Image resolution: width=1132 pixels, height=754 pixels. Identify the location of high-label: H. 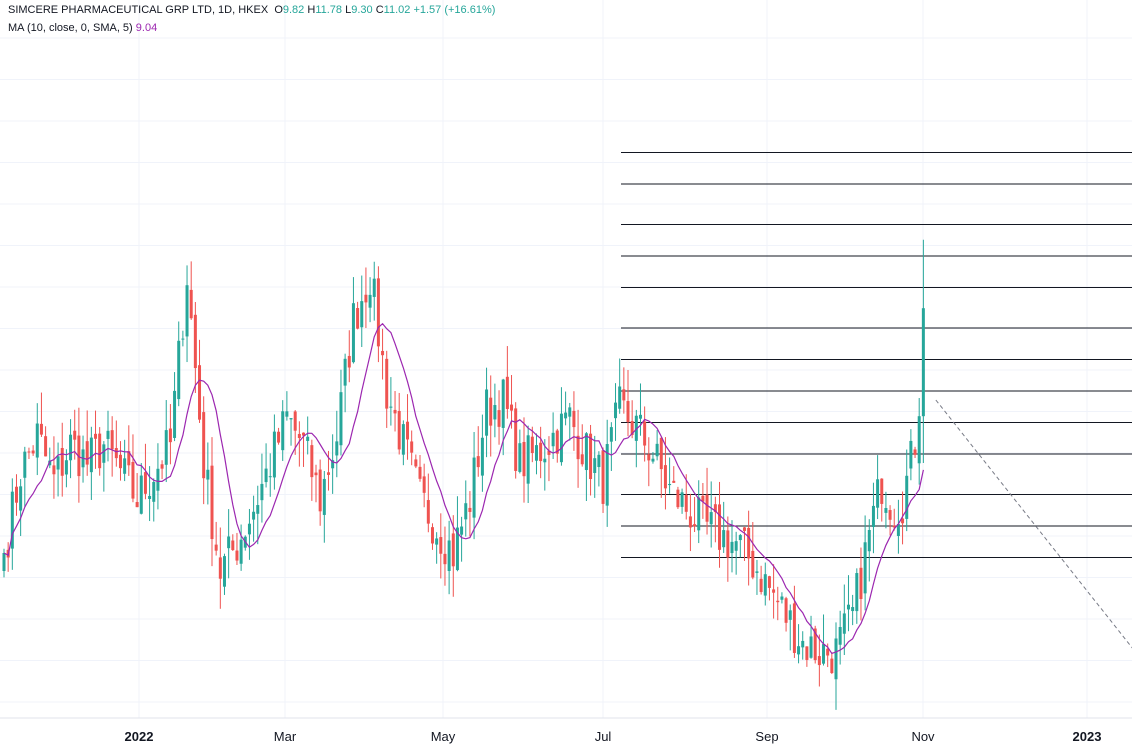
(311, 10).